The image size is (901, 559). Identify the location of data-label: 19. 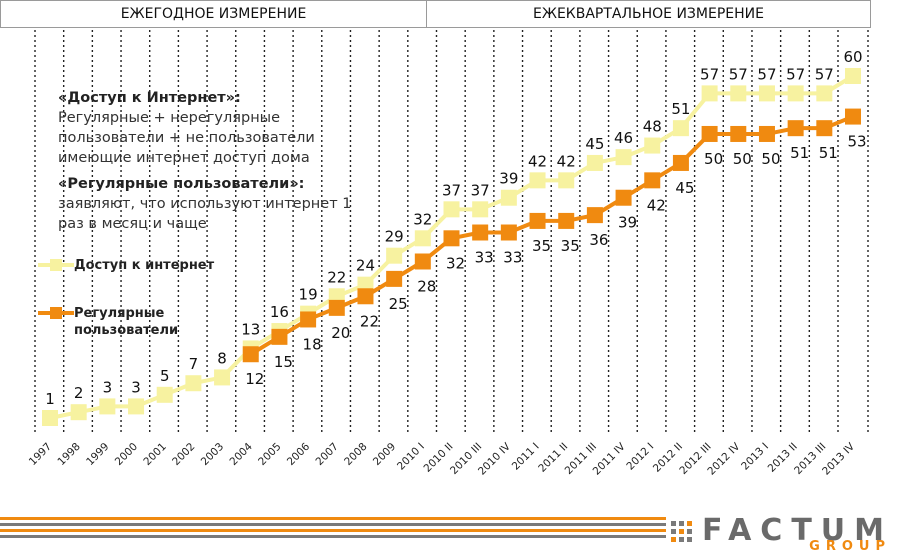
(308, 295).